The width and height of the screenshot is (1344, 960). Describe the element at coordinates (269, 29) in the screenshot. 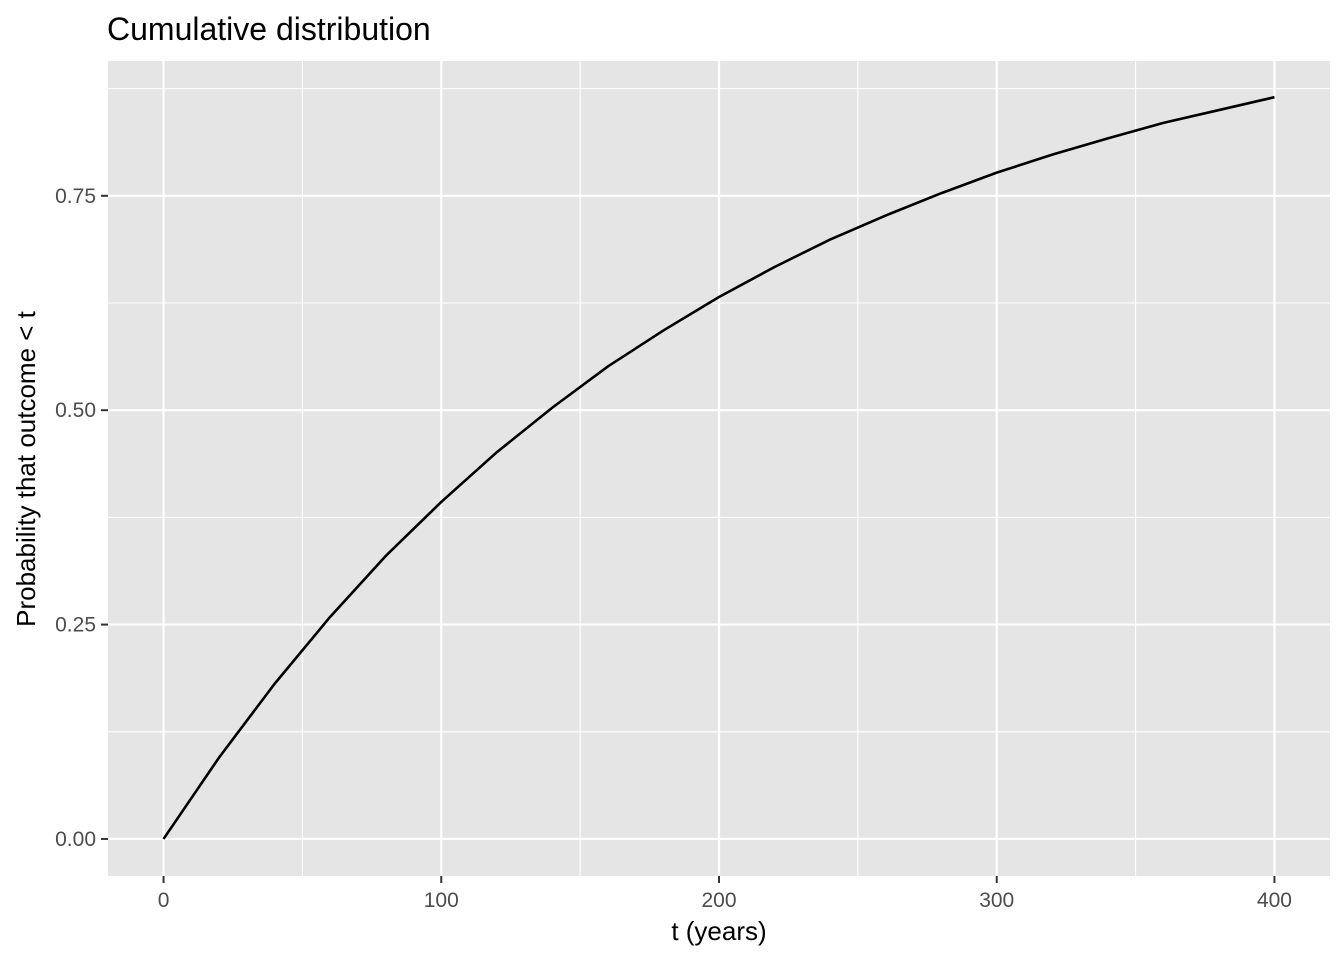

I see `chart-title: Cumulative distribution` at that location.